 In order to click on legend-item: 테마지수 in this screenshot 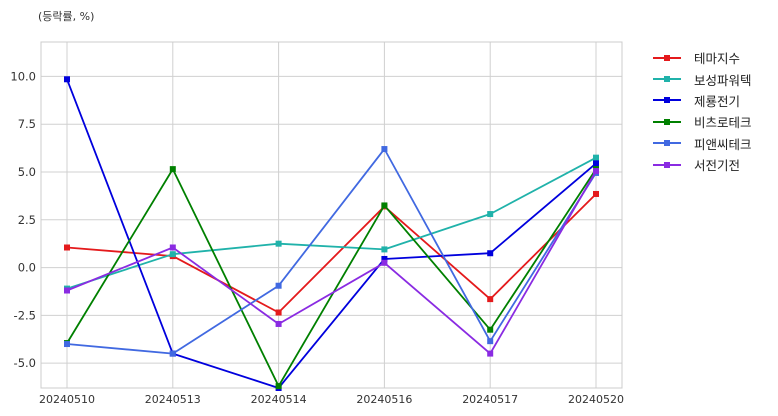, I will do `click(702, 57)`.